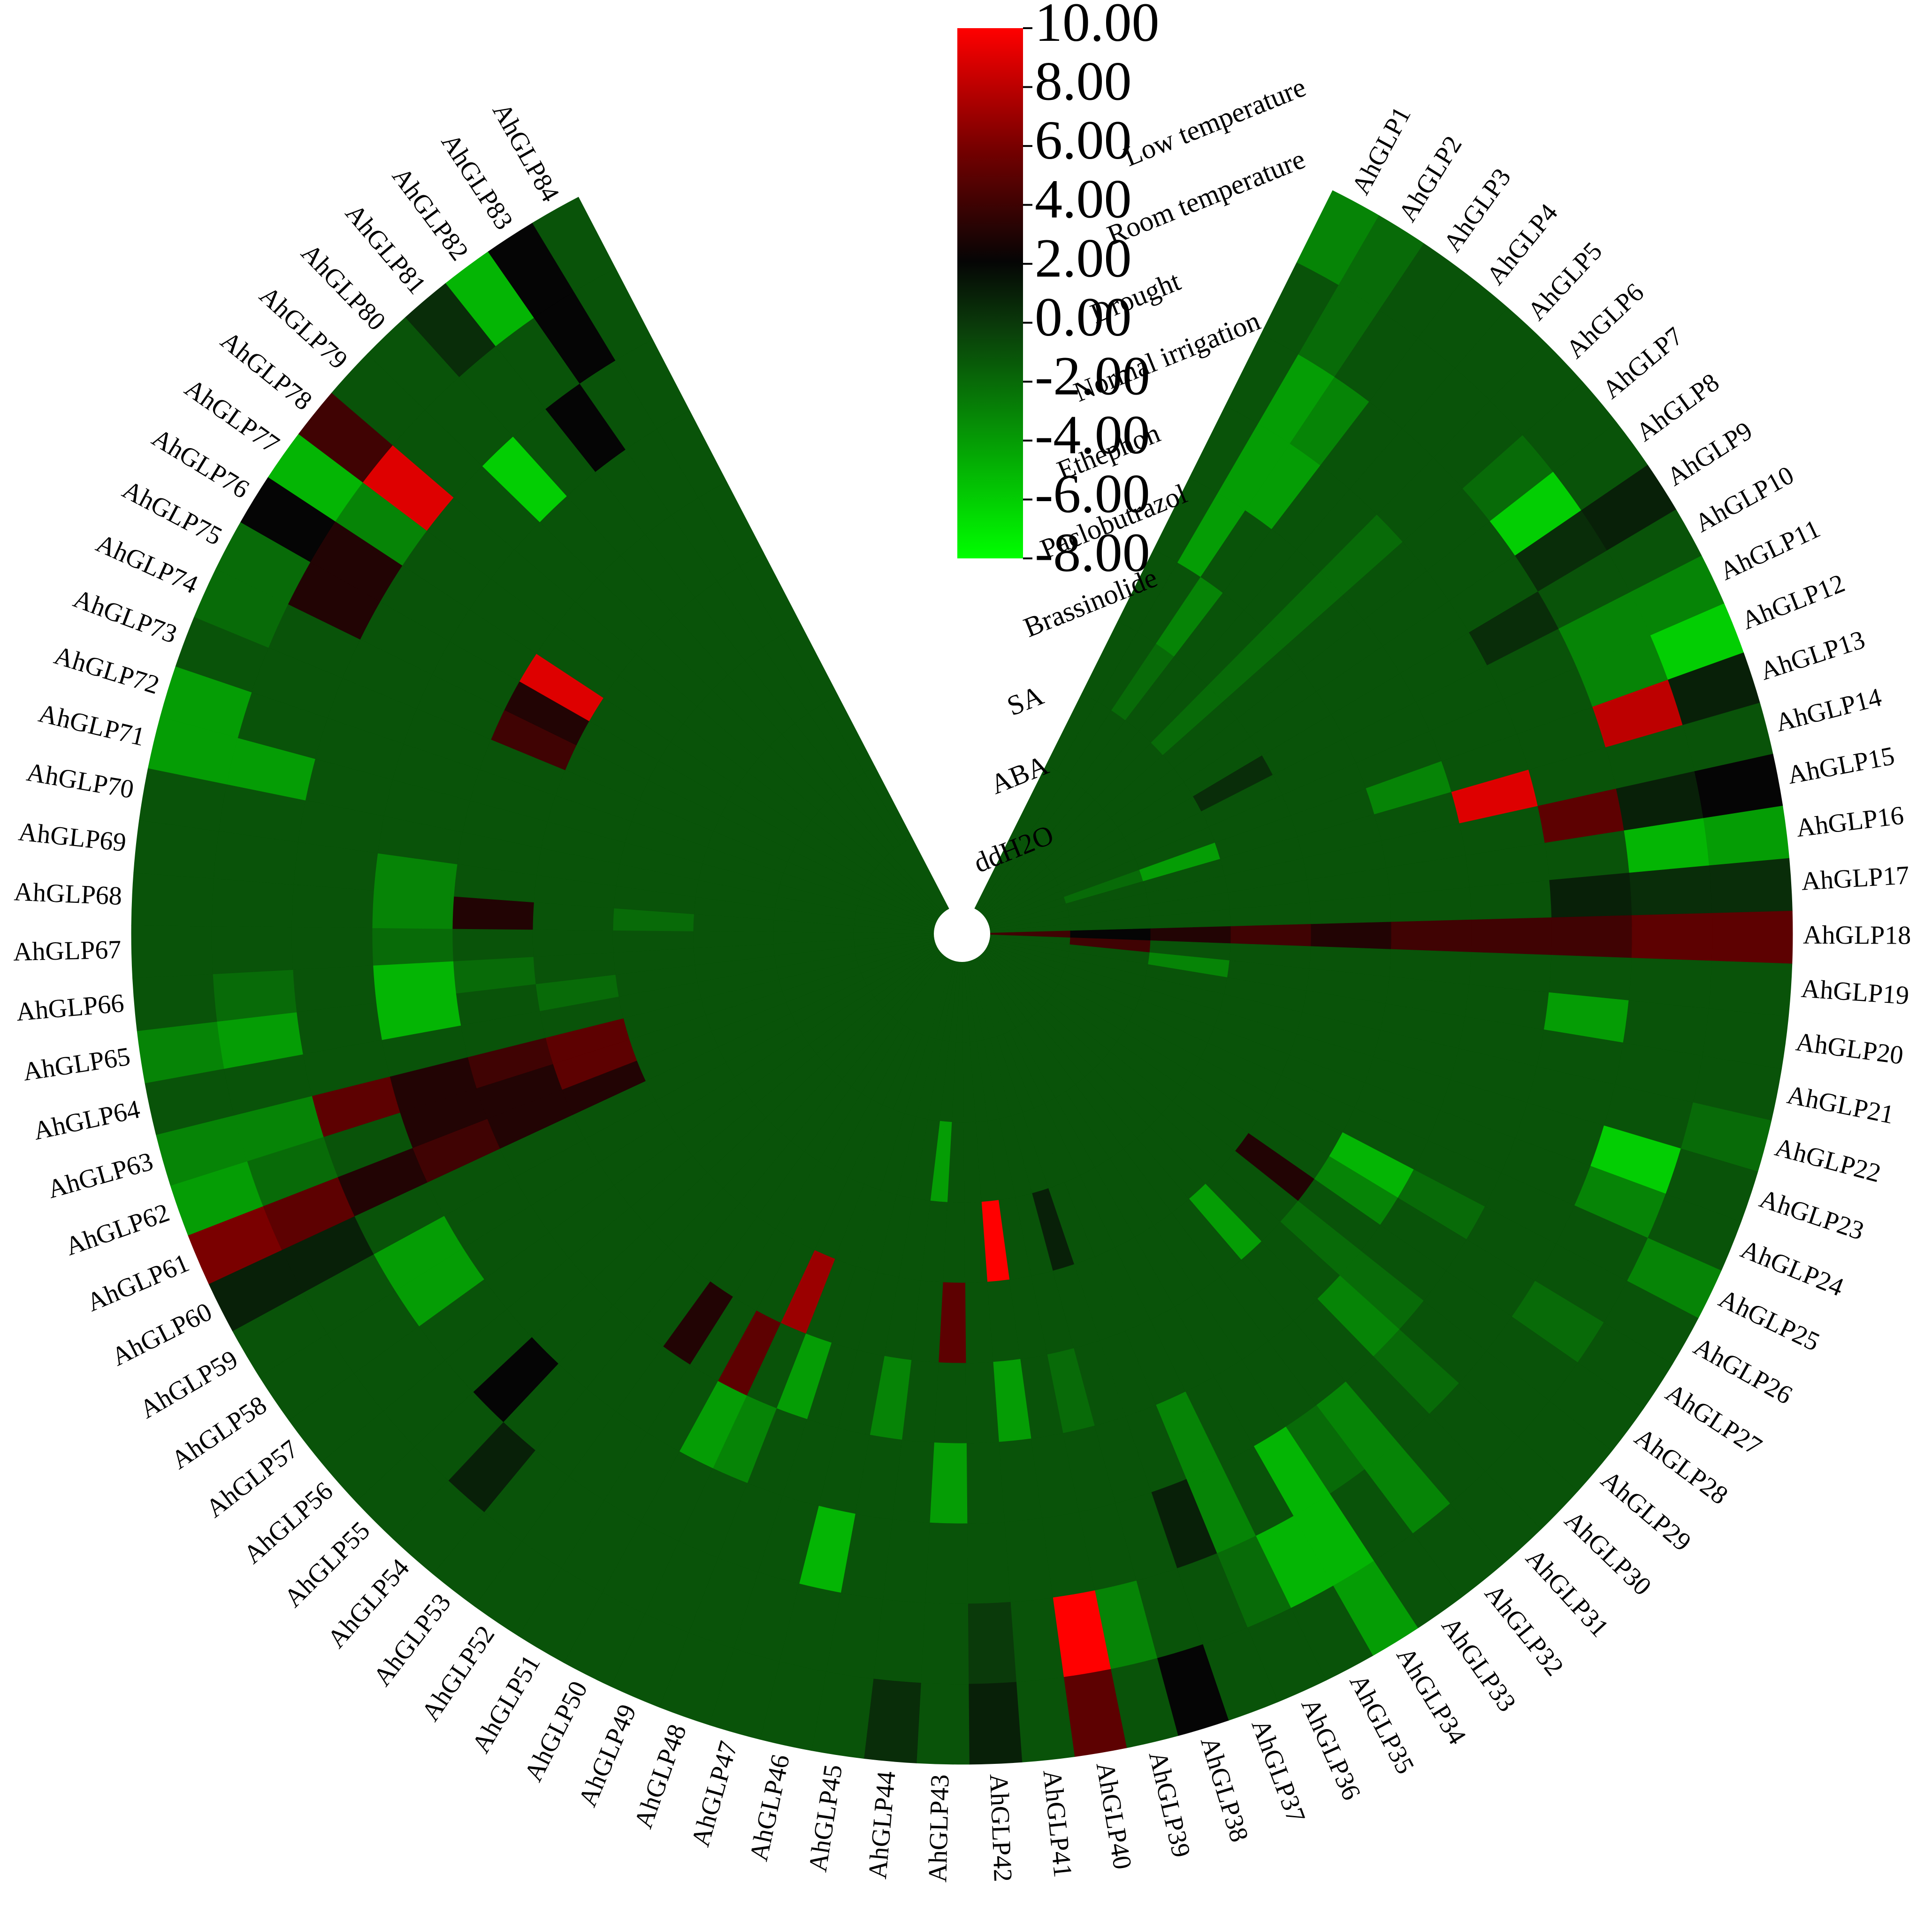  I want to click on gene-label: AhGLP49, so click(607, 1756).